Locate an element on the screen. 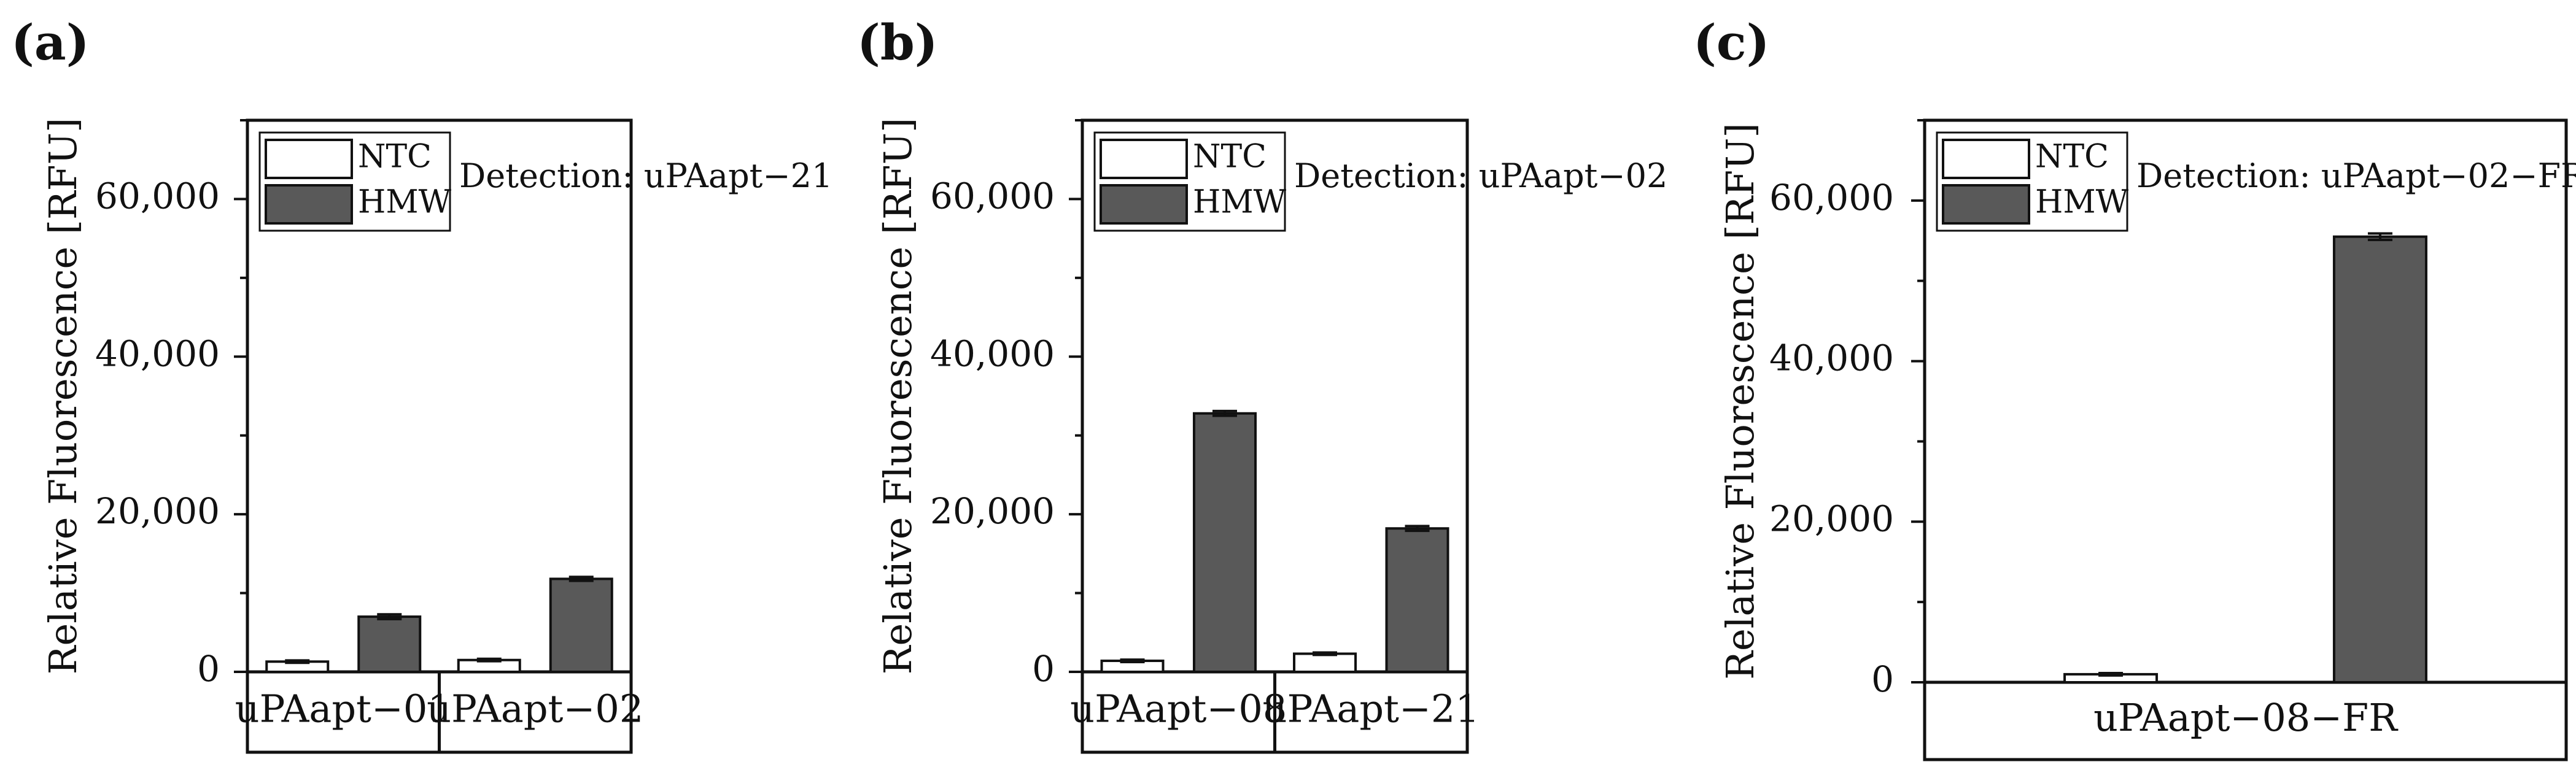 Image resolution: width=2576 pixels, height=778 pixels. category-label: uPAapt−08 is located at coordinates (1178, 709).